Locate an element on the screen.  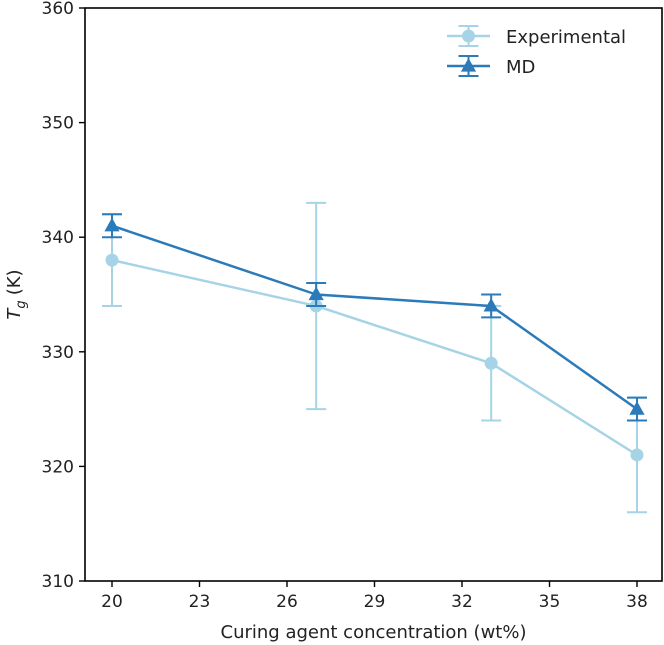
x-tick-label: 26 is located at coordinates (287, 602).